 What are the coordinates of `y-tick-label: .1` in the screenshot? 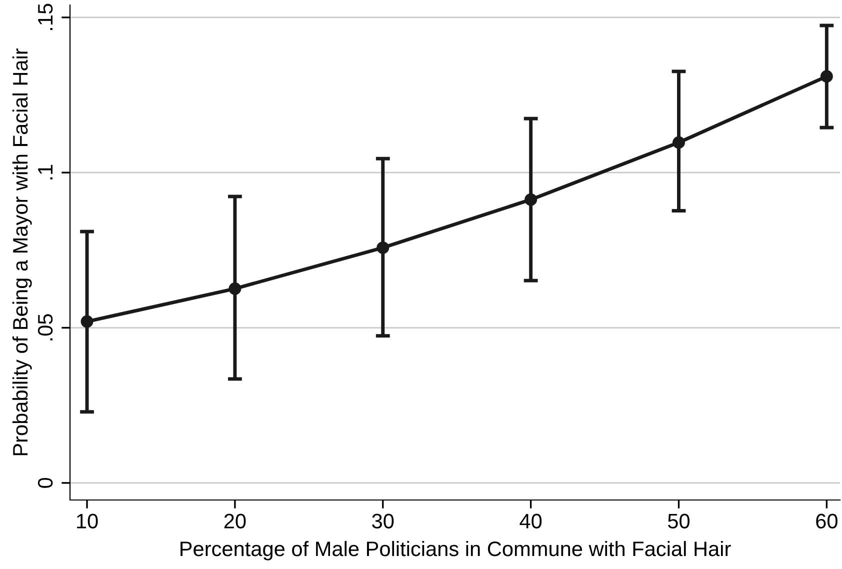 It's located at (45, 172).